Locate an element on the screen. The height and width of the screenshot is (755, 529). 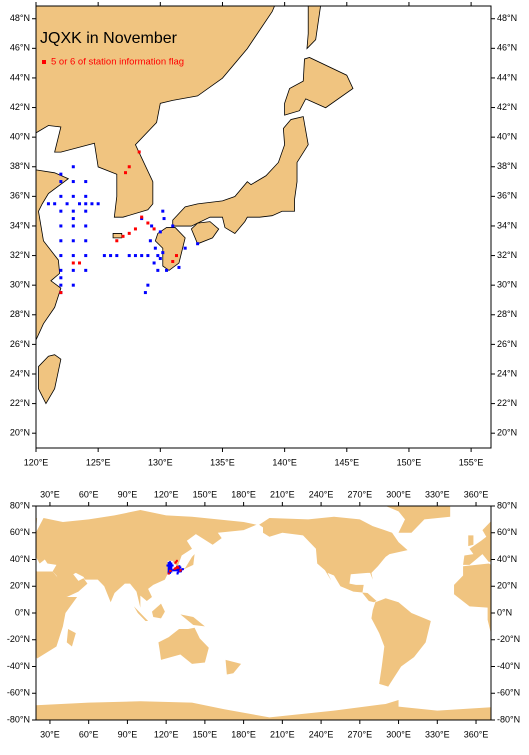
legend-label: 5 or 6 of station information flag is located at coordinates (117, 62).